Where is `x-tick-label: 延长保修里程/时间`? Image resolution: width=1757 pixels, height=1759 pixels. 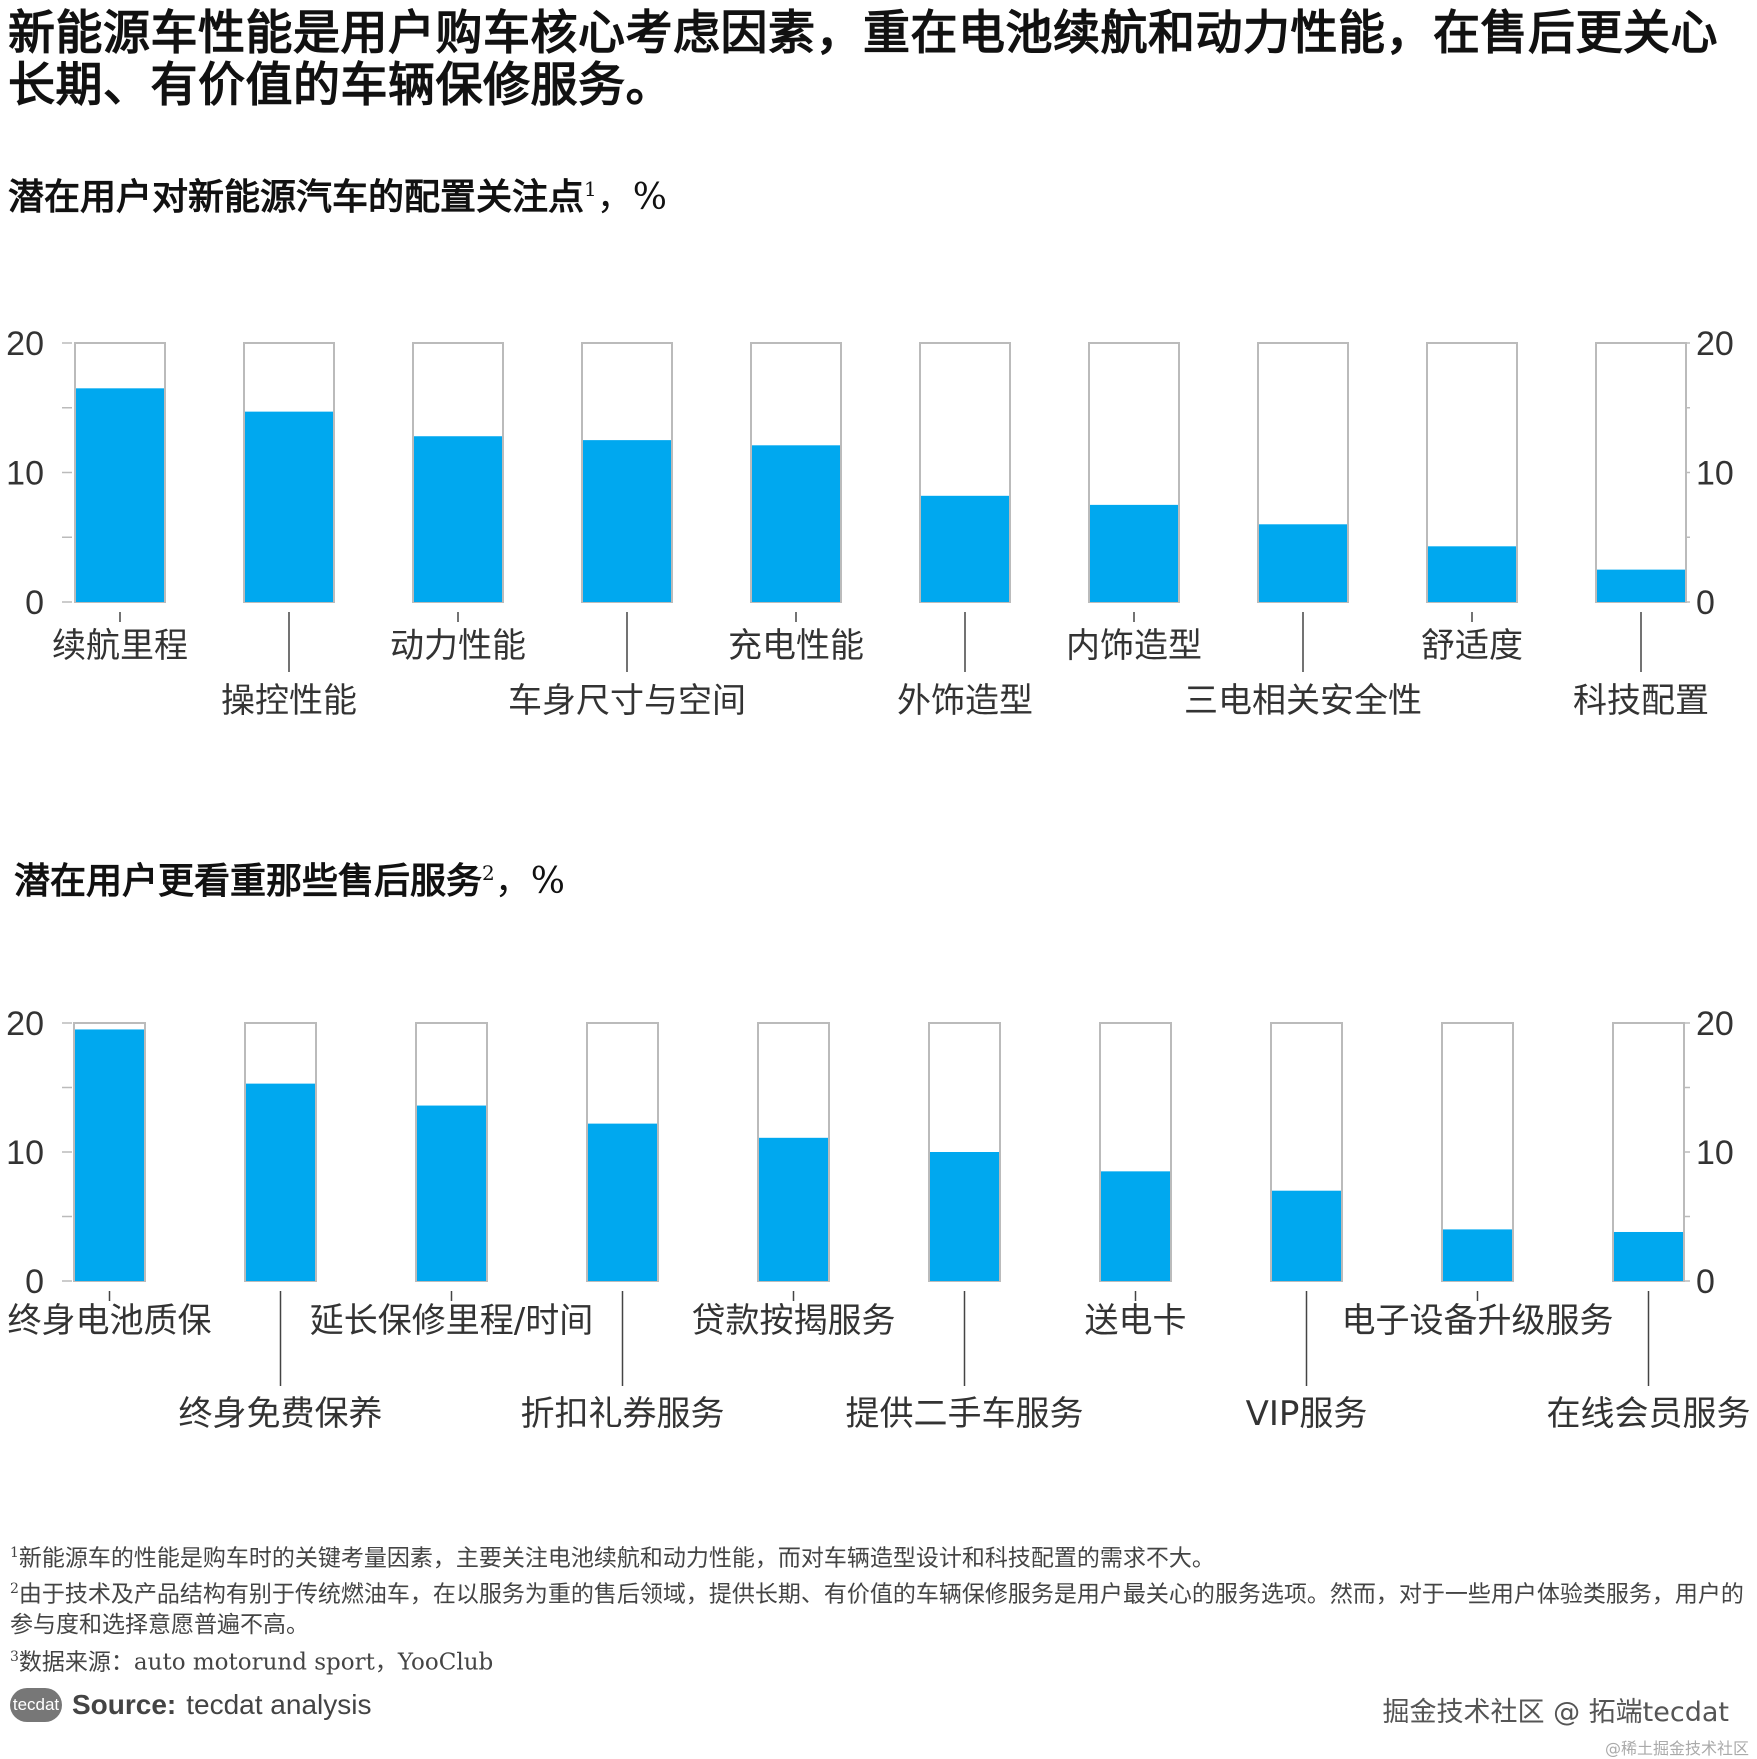
x-tick-label: 延长保修里程/时间 is located at coordinates (451, 1321).